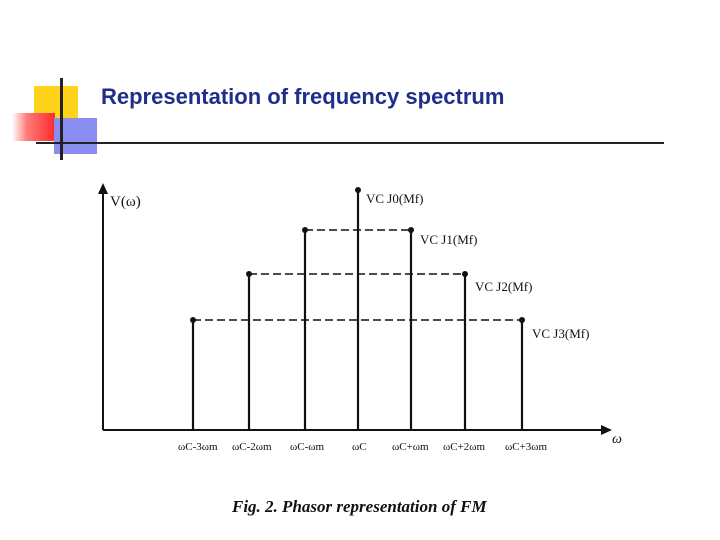  I want to click on title-divider-line, so click(350, 143).